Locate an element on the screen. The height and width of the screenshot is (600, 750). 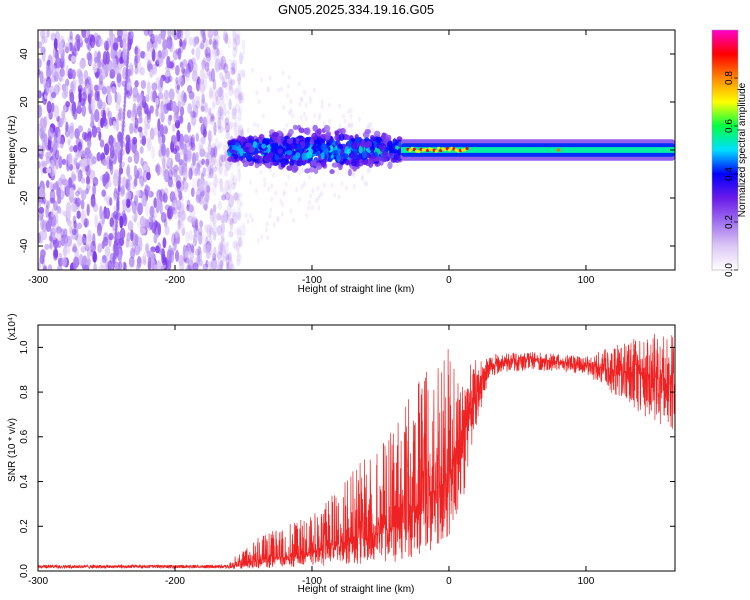
x-tick-label: 100 is located at coordinates (586, 280).